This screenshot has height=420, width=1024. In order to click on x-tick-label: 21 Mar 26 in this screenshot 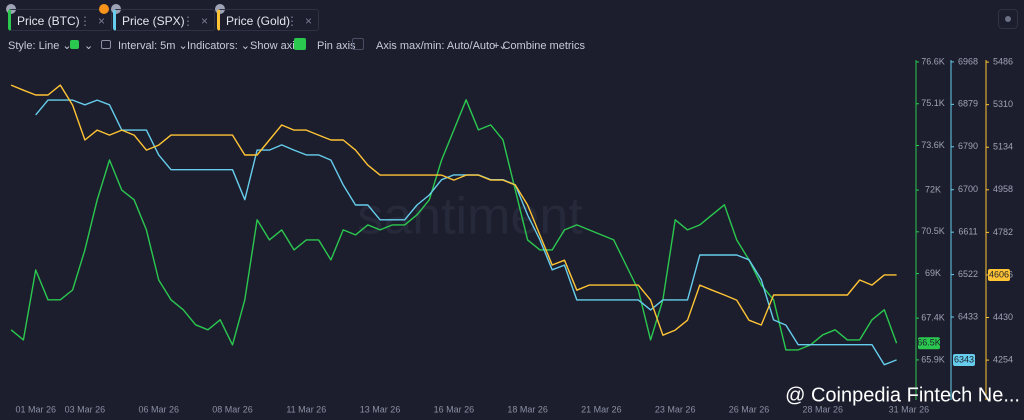, I will do `click(601, 409)`.